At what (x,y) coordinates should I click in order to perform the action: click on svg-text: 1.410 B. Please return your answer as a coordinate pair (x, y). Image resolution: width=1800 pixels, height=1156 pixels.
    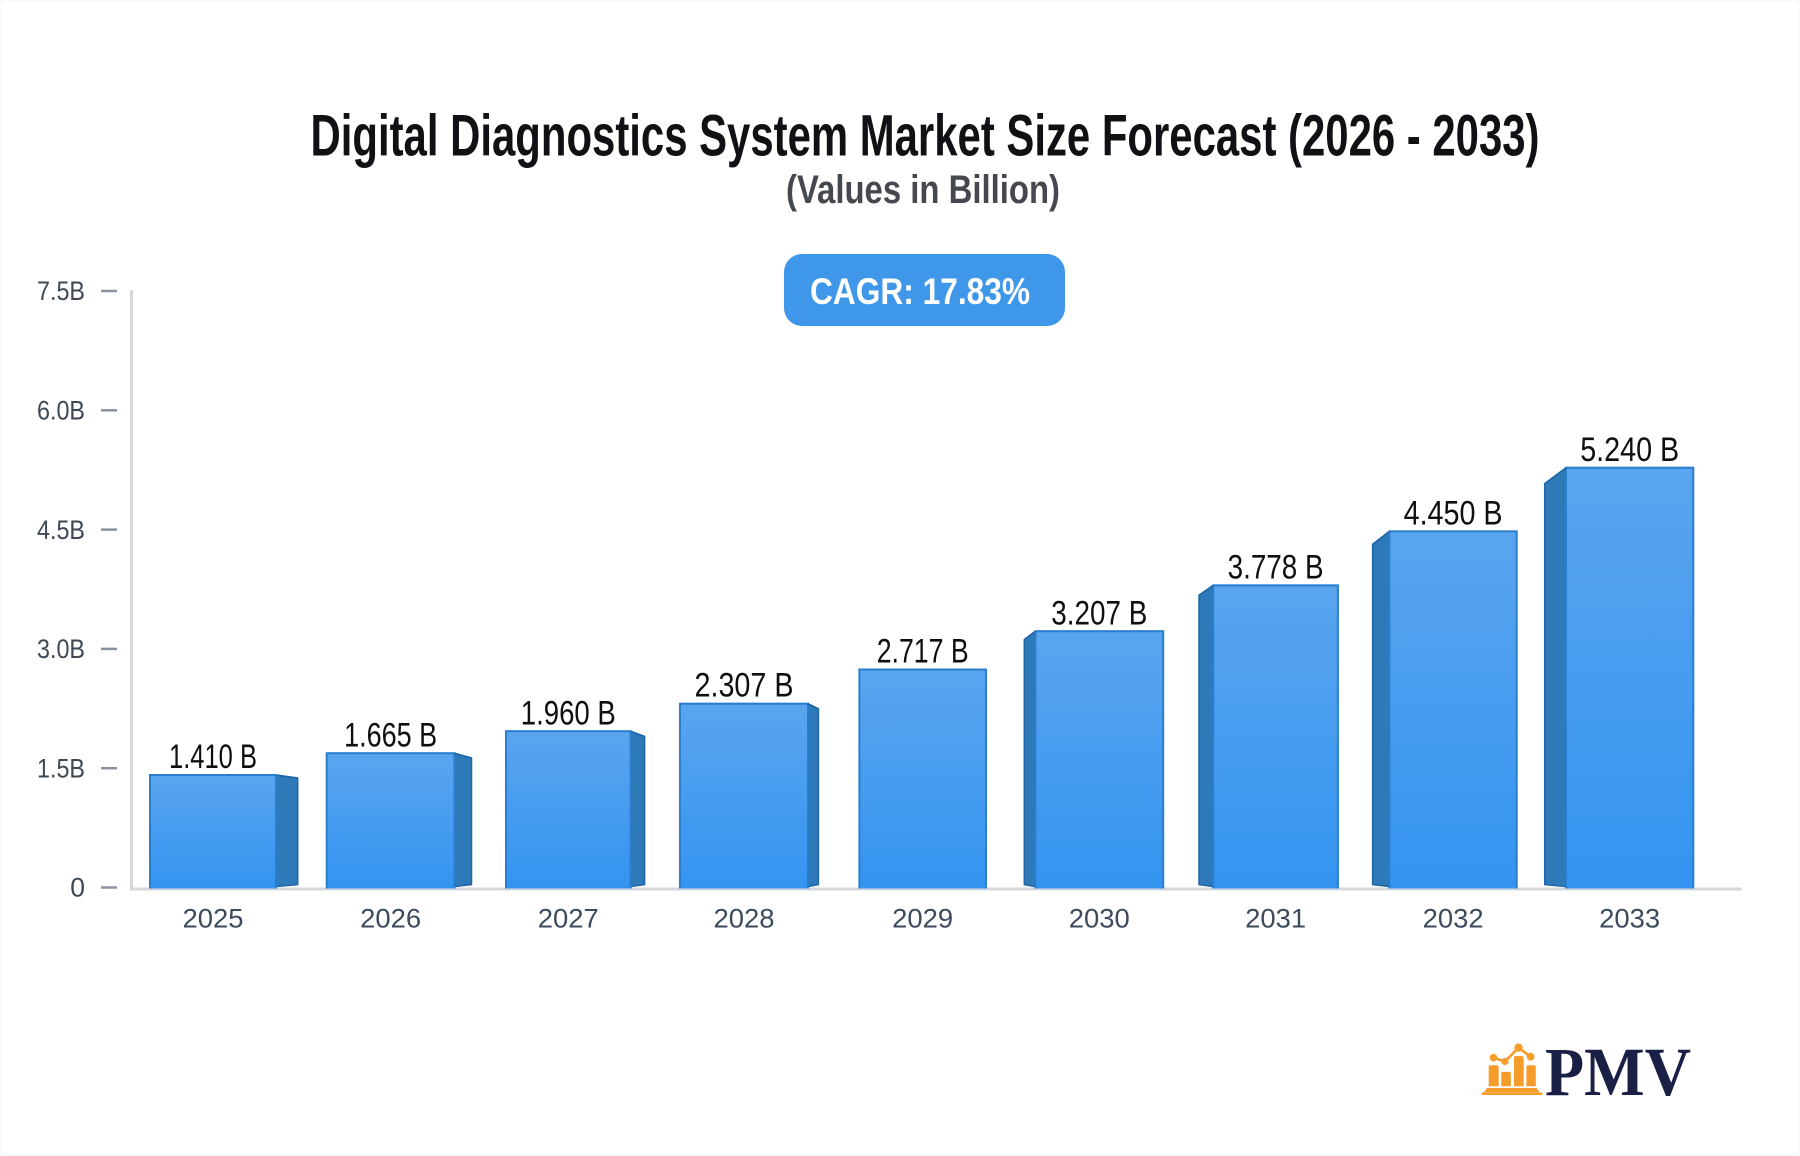
    Looking at the image, I should click on (213, 757).